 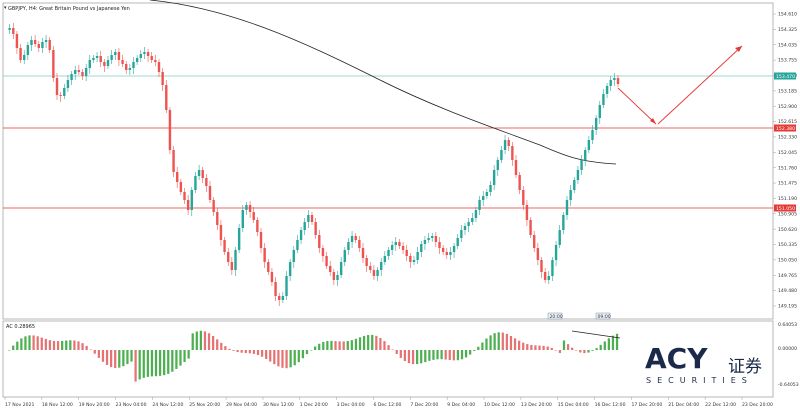 What do you see at coordinates (787, 45) in the screenshot?
I see `price-tick-label: 154.035` at bounding box center [787, 45].